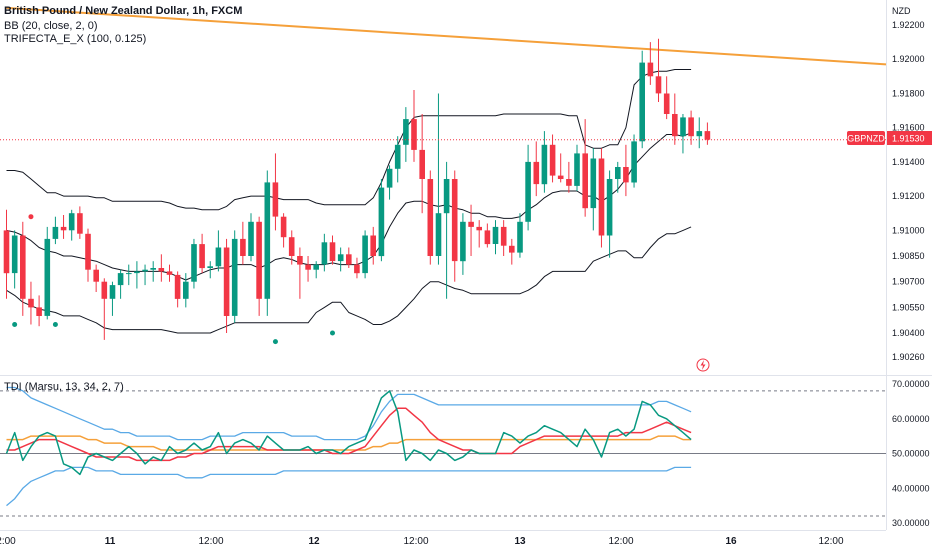 This screenshot has width=932, height=555. I want to click on currency-label: NZD, so click(901, 11).